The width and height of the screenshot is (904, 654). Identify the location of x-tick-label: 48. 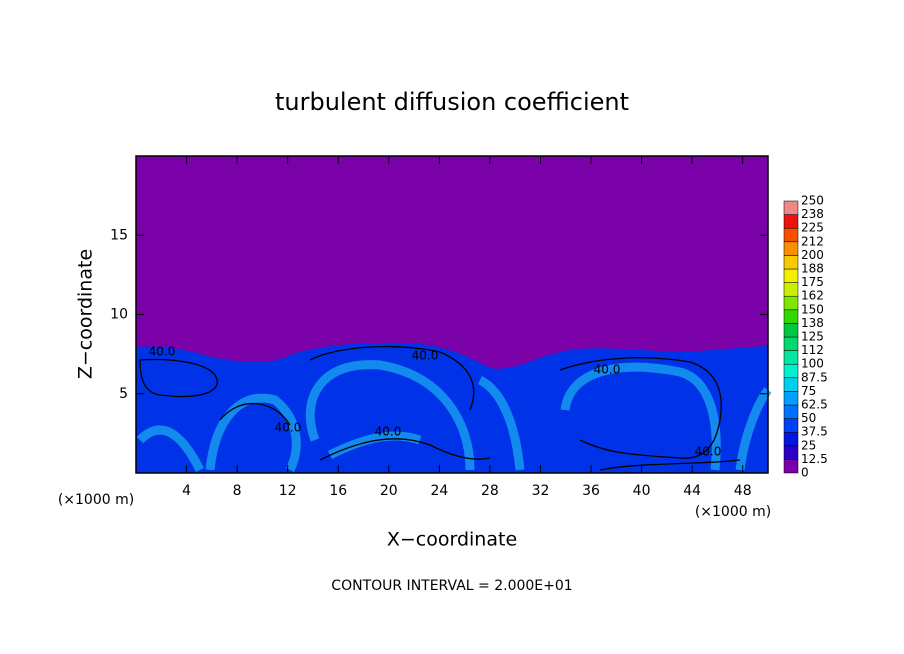
(743, 491).